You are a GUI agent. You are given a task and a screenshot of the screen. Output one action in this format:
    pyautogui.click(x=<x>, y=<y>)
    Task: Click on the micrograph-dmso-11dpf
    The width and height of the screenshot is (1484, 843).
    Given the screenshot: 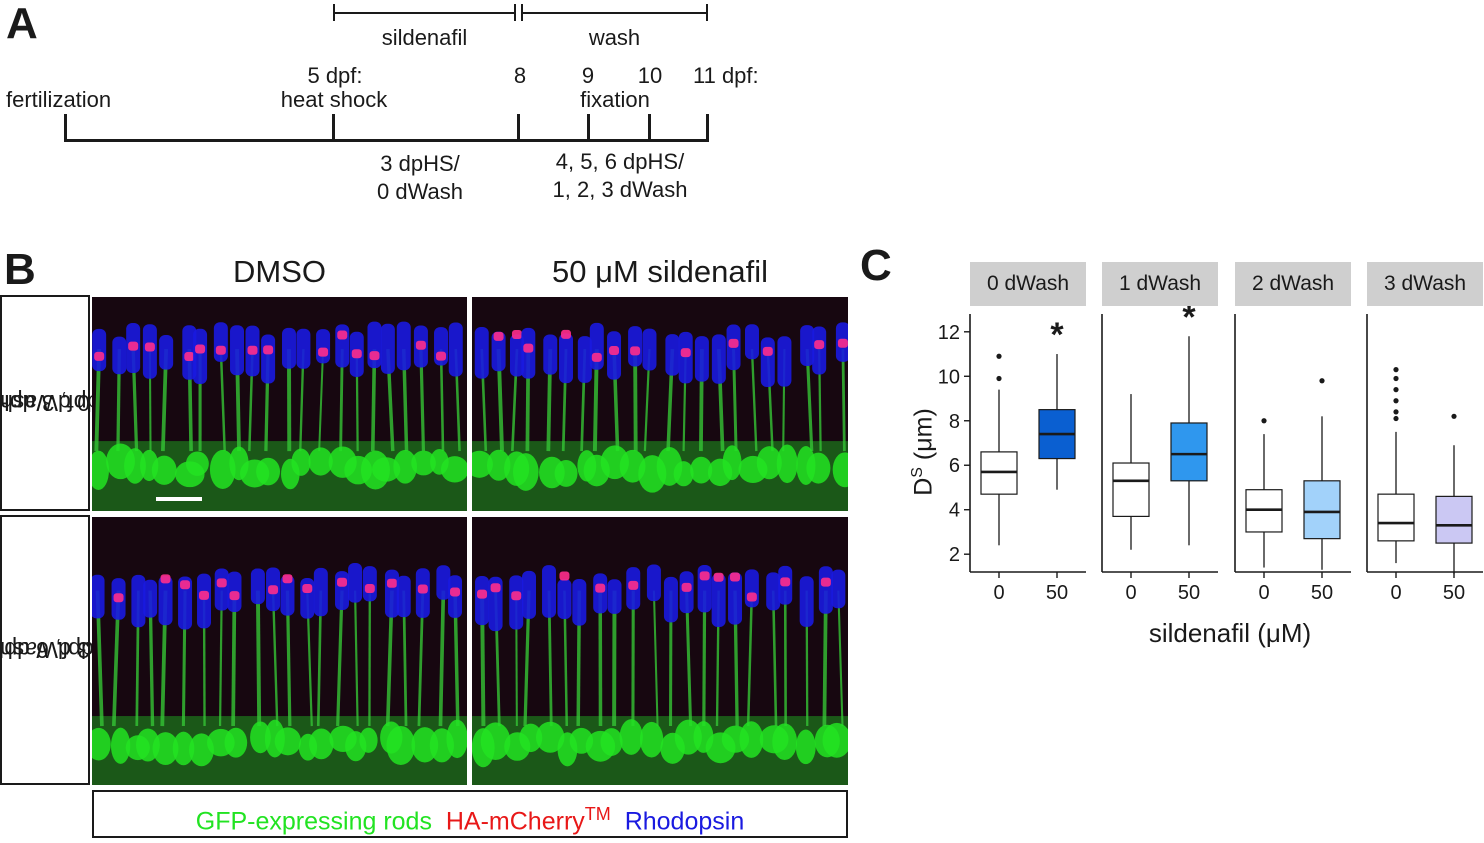 What is the action you would take?
    pyautogui.click(x=279, y=651)
    